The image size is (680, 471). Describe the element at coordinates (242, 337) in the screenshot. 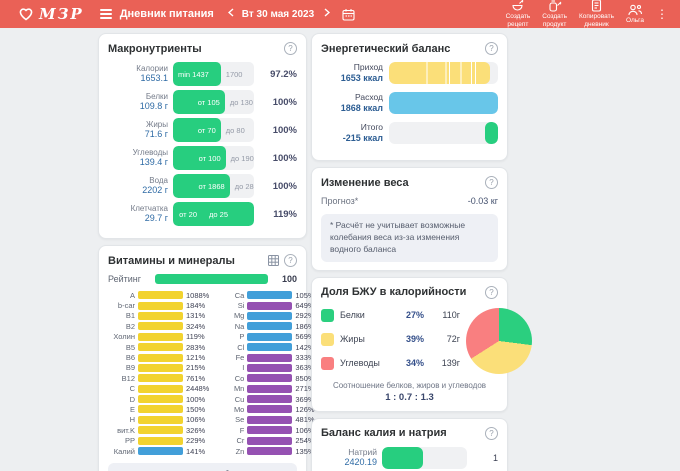

I see `mineral-name: P` at that location.